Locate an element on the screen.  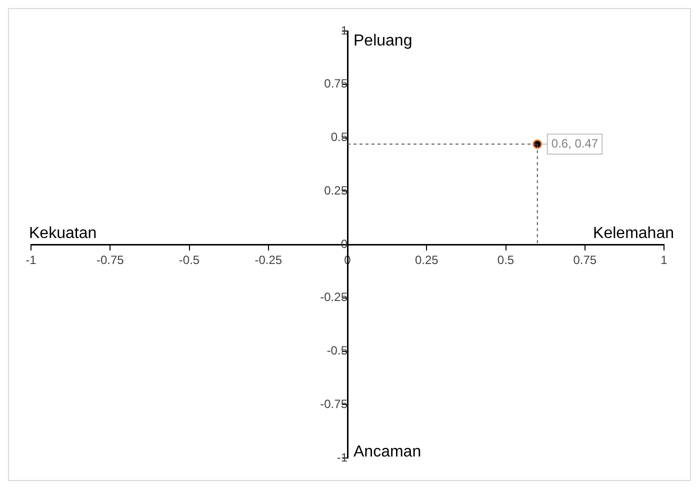
y-tick-label: 0.25 is located at coordinates (336, 190).